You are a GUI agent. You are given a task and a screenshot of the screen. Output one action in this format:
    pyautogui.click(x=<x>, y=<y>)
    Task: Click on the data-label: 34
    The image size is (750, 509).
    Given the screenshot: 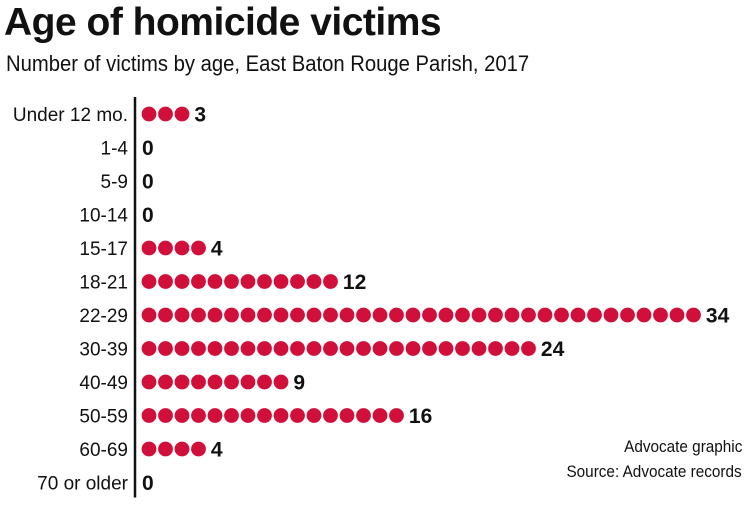 What is the action you would take?
    pyautogui.click(x=718, y=316)
    